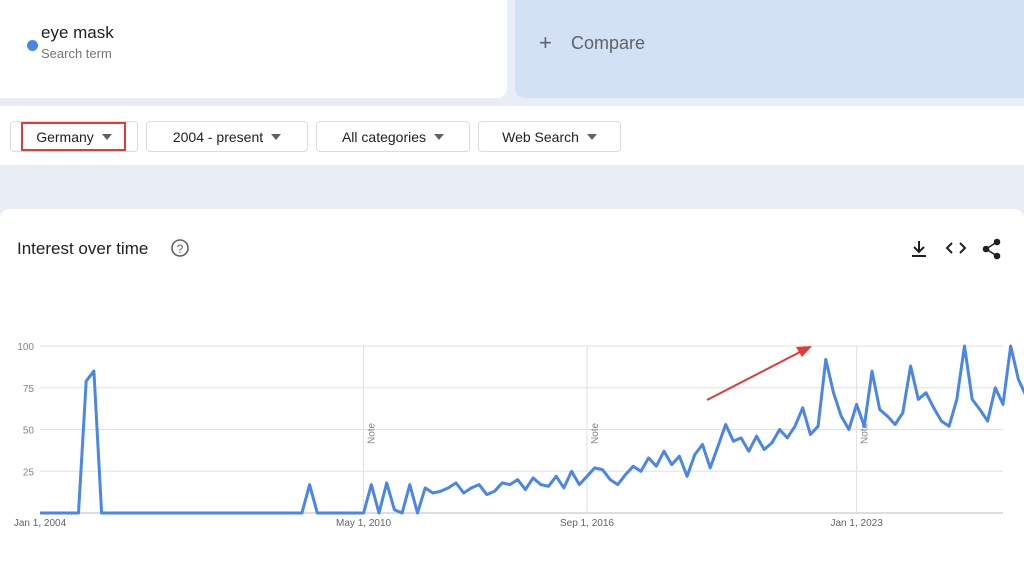 This screenshot has width=1024, height=564. What do you see at coordinates (76, 53) in the screenshot?
I see `term-kind: Search term` at bounding box center [76, 53].